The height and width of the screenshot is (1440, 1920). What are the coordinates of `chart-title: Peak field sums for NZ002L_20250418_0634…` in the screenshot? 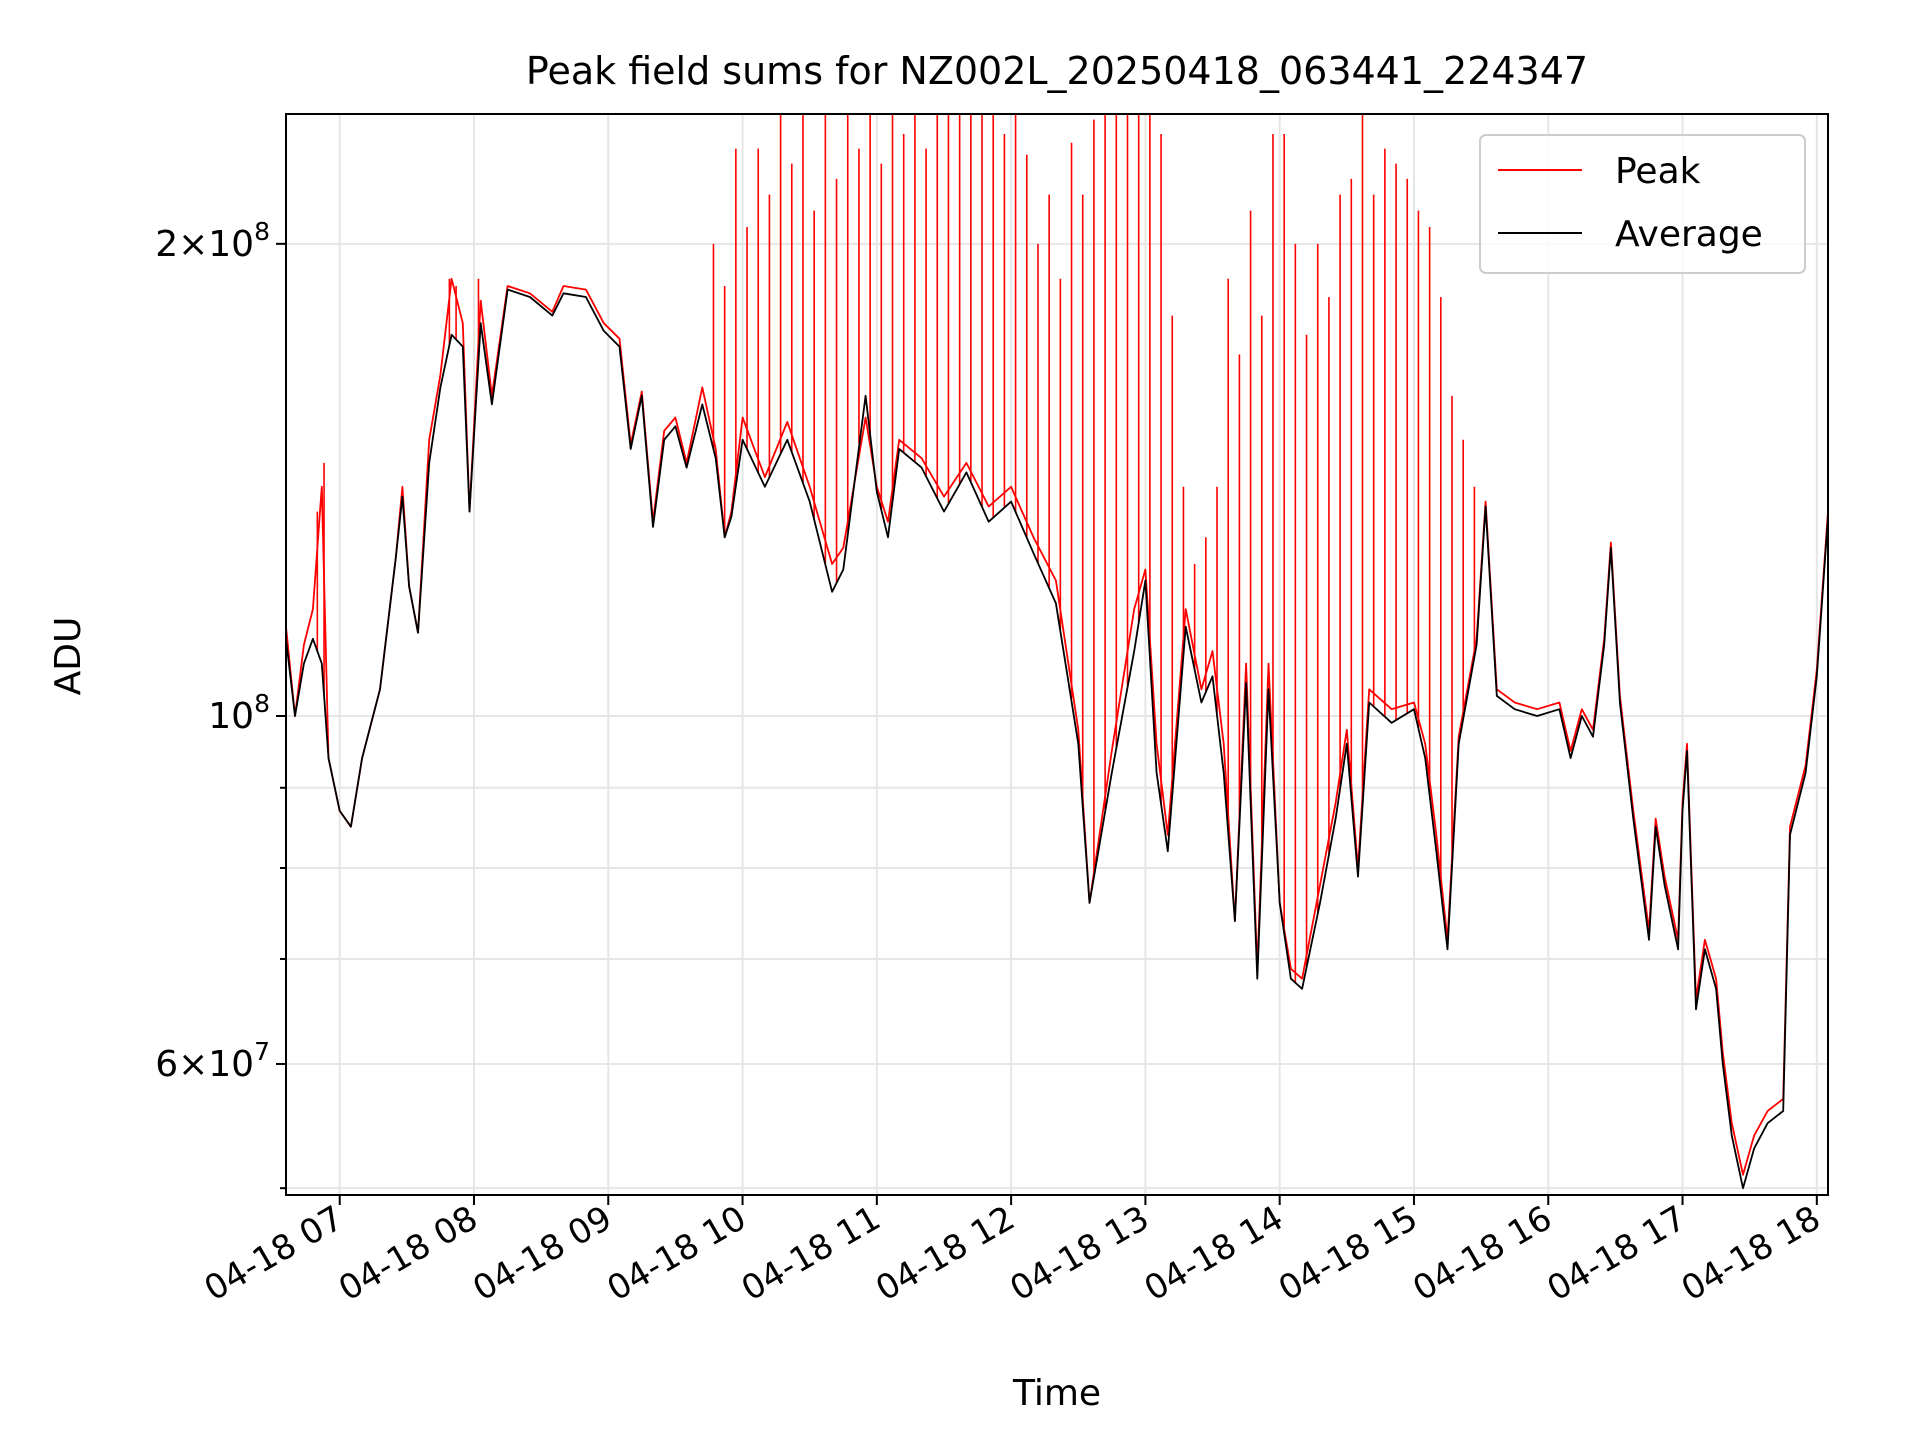 It's located at (1057, 71).